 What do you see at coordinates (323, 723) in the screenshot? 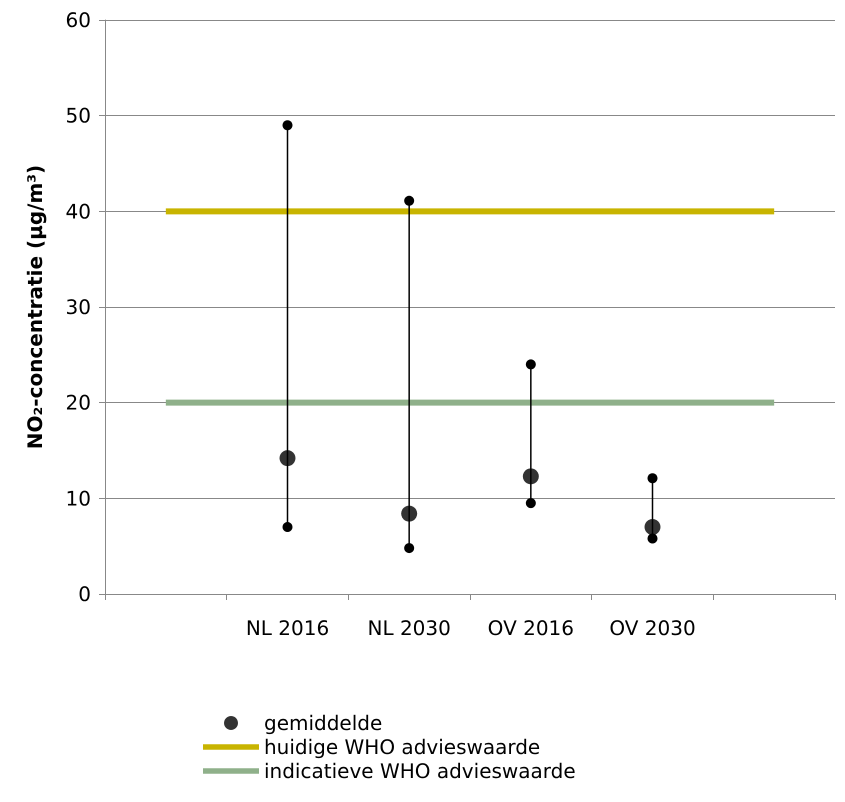
I see `legend-label: gemiddelde` at bounding box center [323, 723].